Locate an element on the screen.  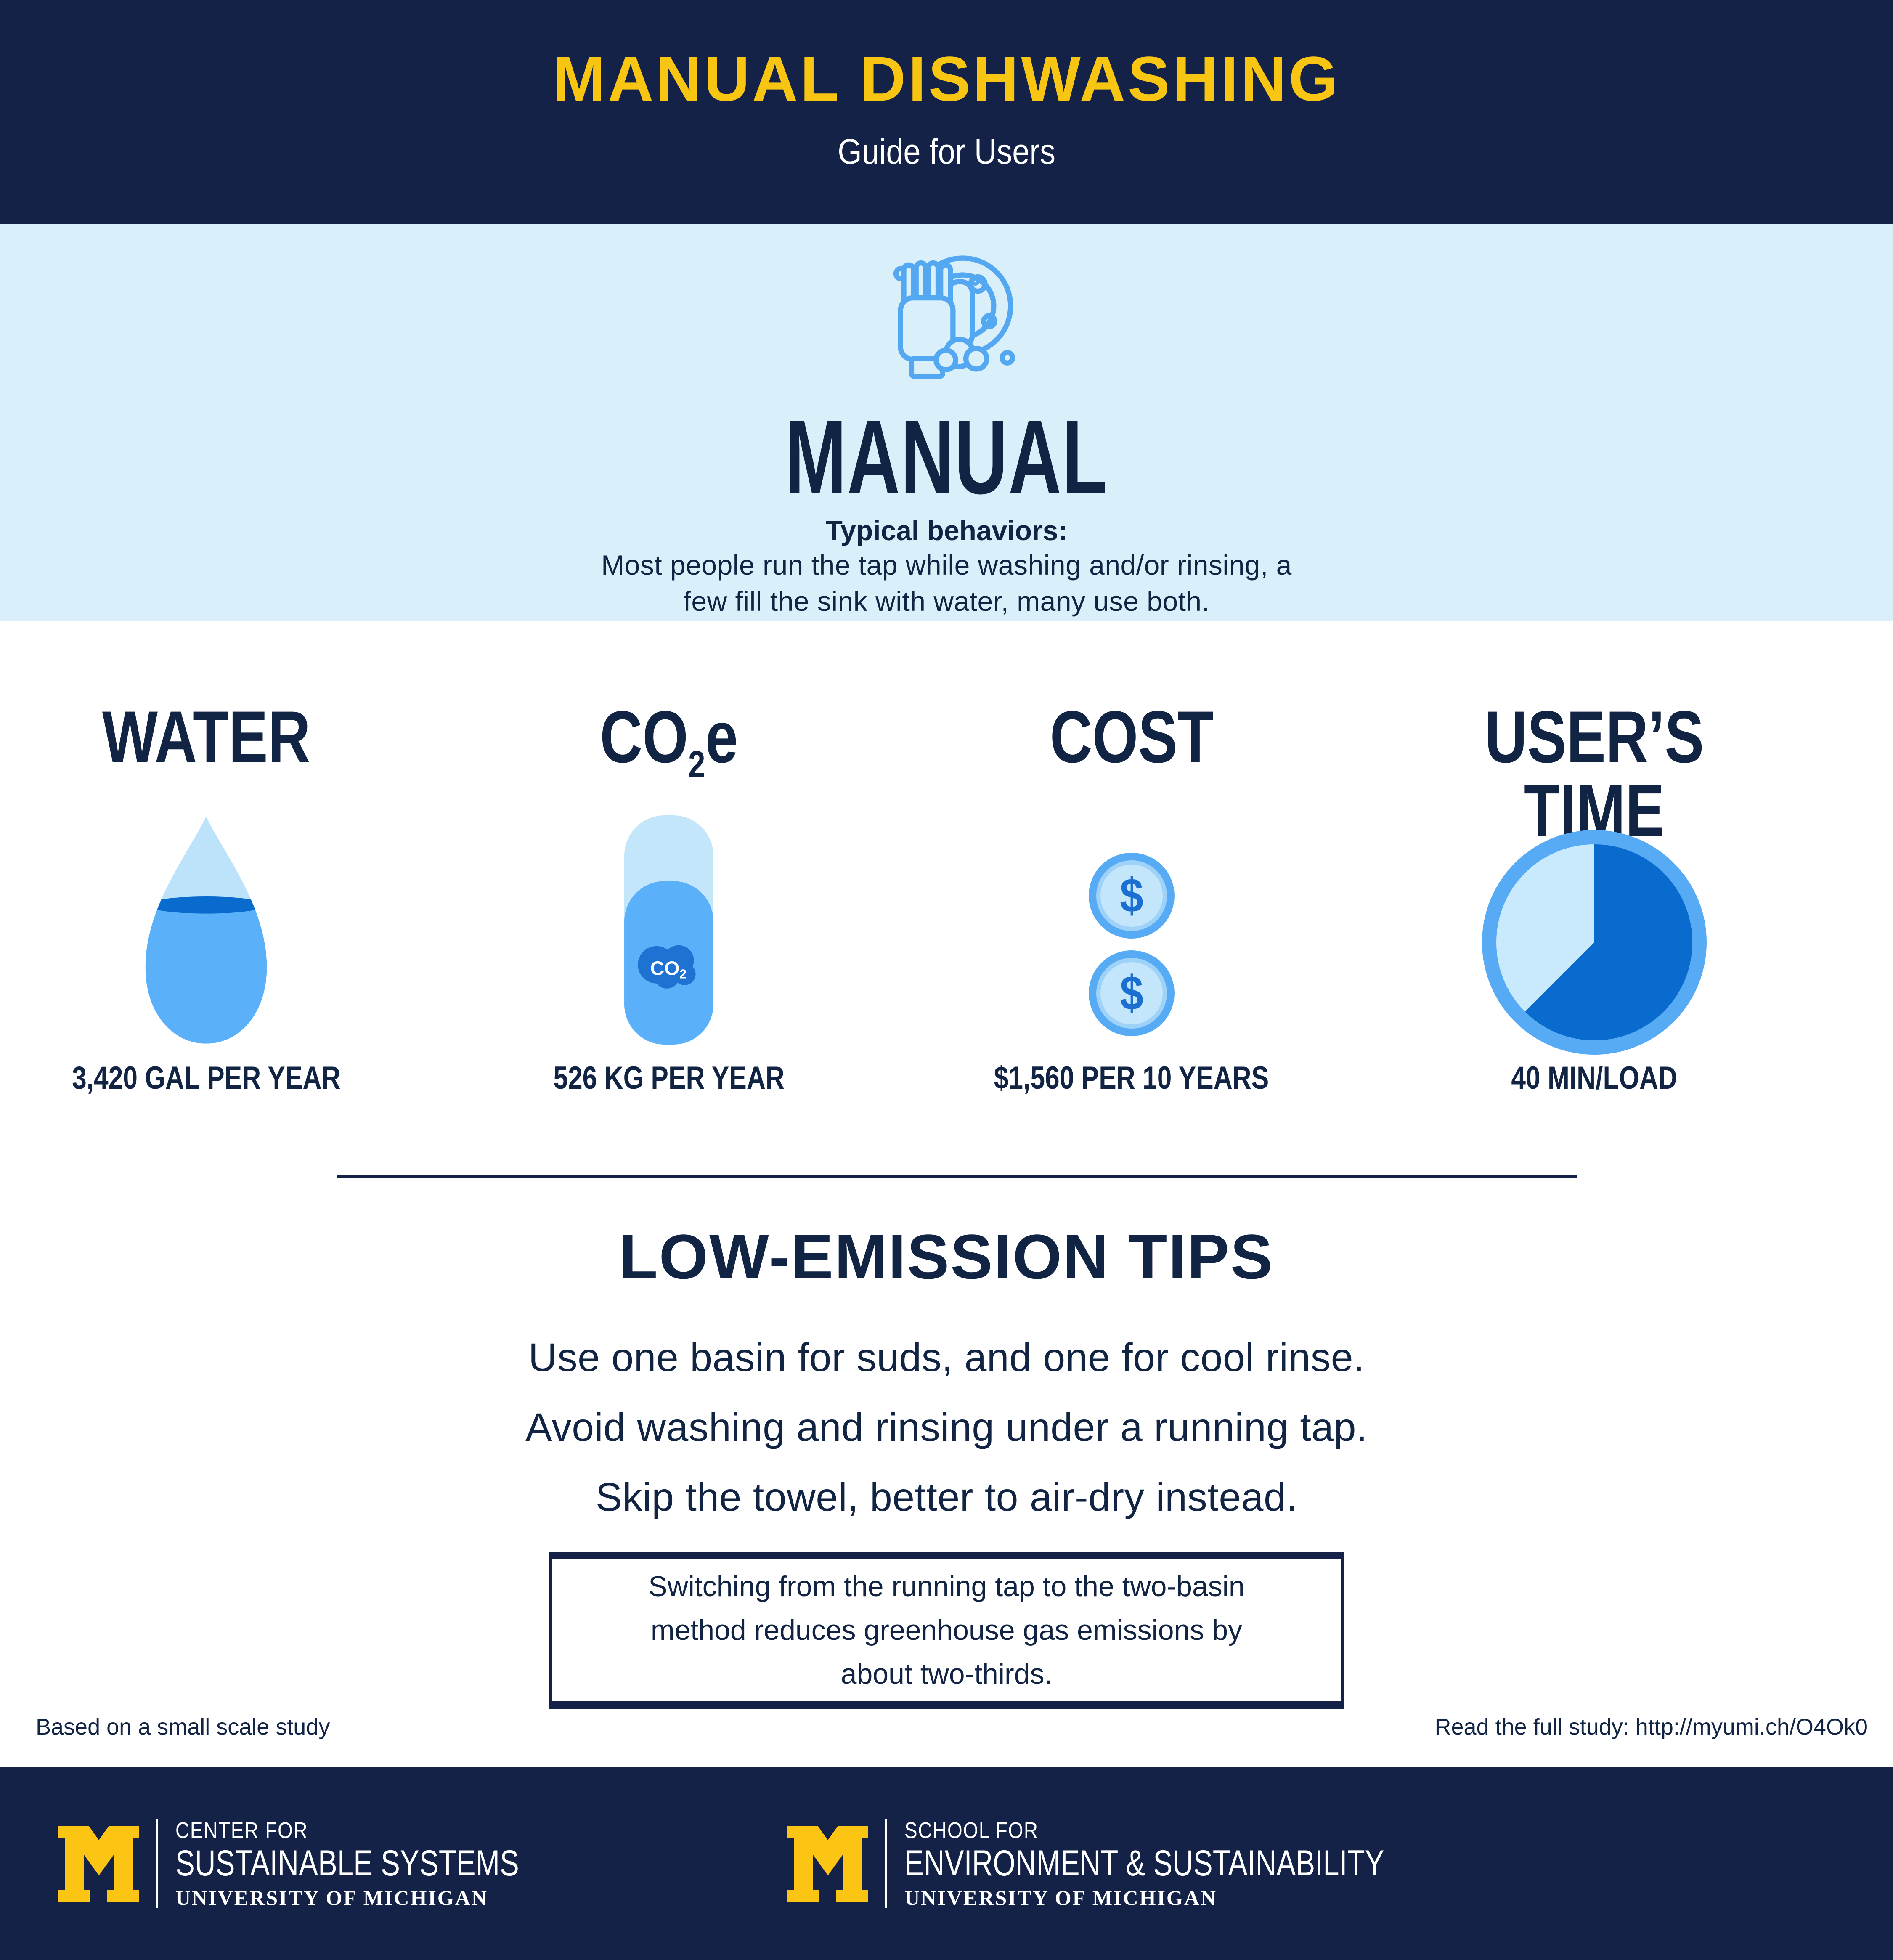
section-divider is located at coordinates (958, 1176).